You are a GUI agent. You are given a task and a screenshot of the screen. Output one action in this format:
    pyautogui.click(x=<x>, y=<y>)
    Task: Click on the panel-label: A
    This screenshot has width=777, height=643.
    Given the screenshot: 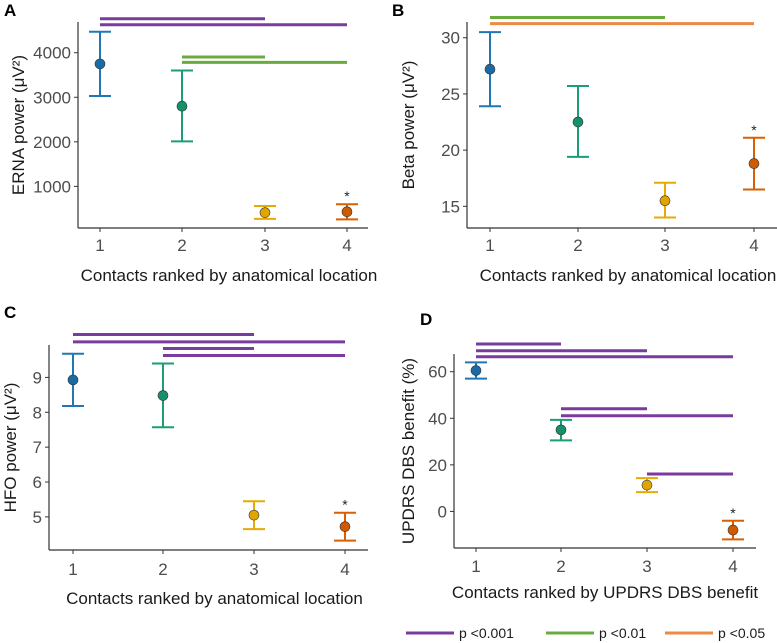 What is the action you would take?
    pyautogui.click(x=10, y=10)
    